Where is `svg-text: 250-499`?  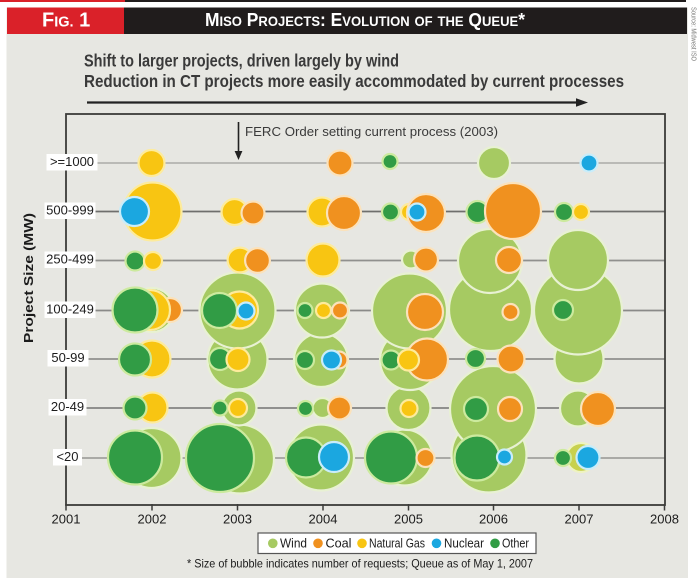 svg-text: 250-499 is located at coordinates (70, 259).